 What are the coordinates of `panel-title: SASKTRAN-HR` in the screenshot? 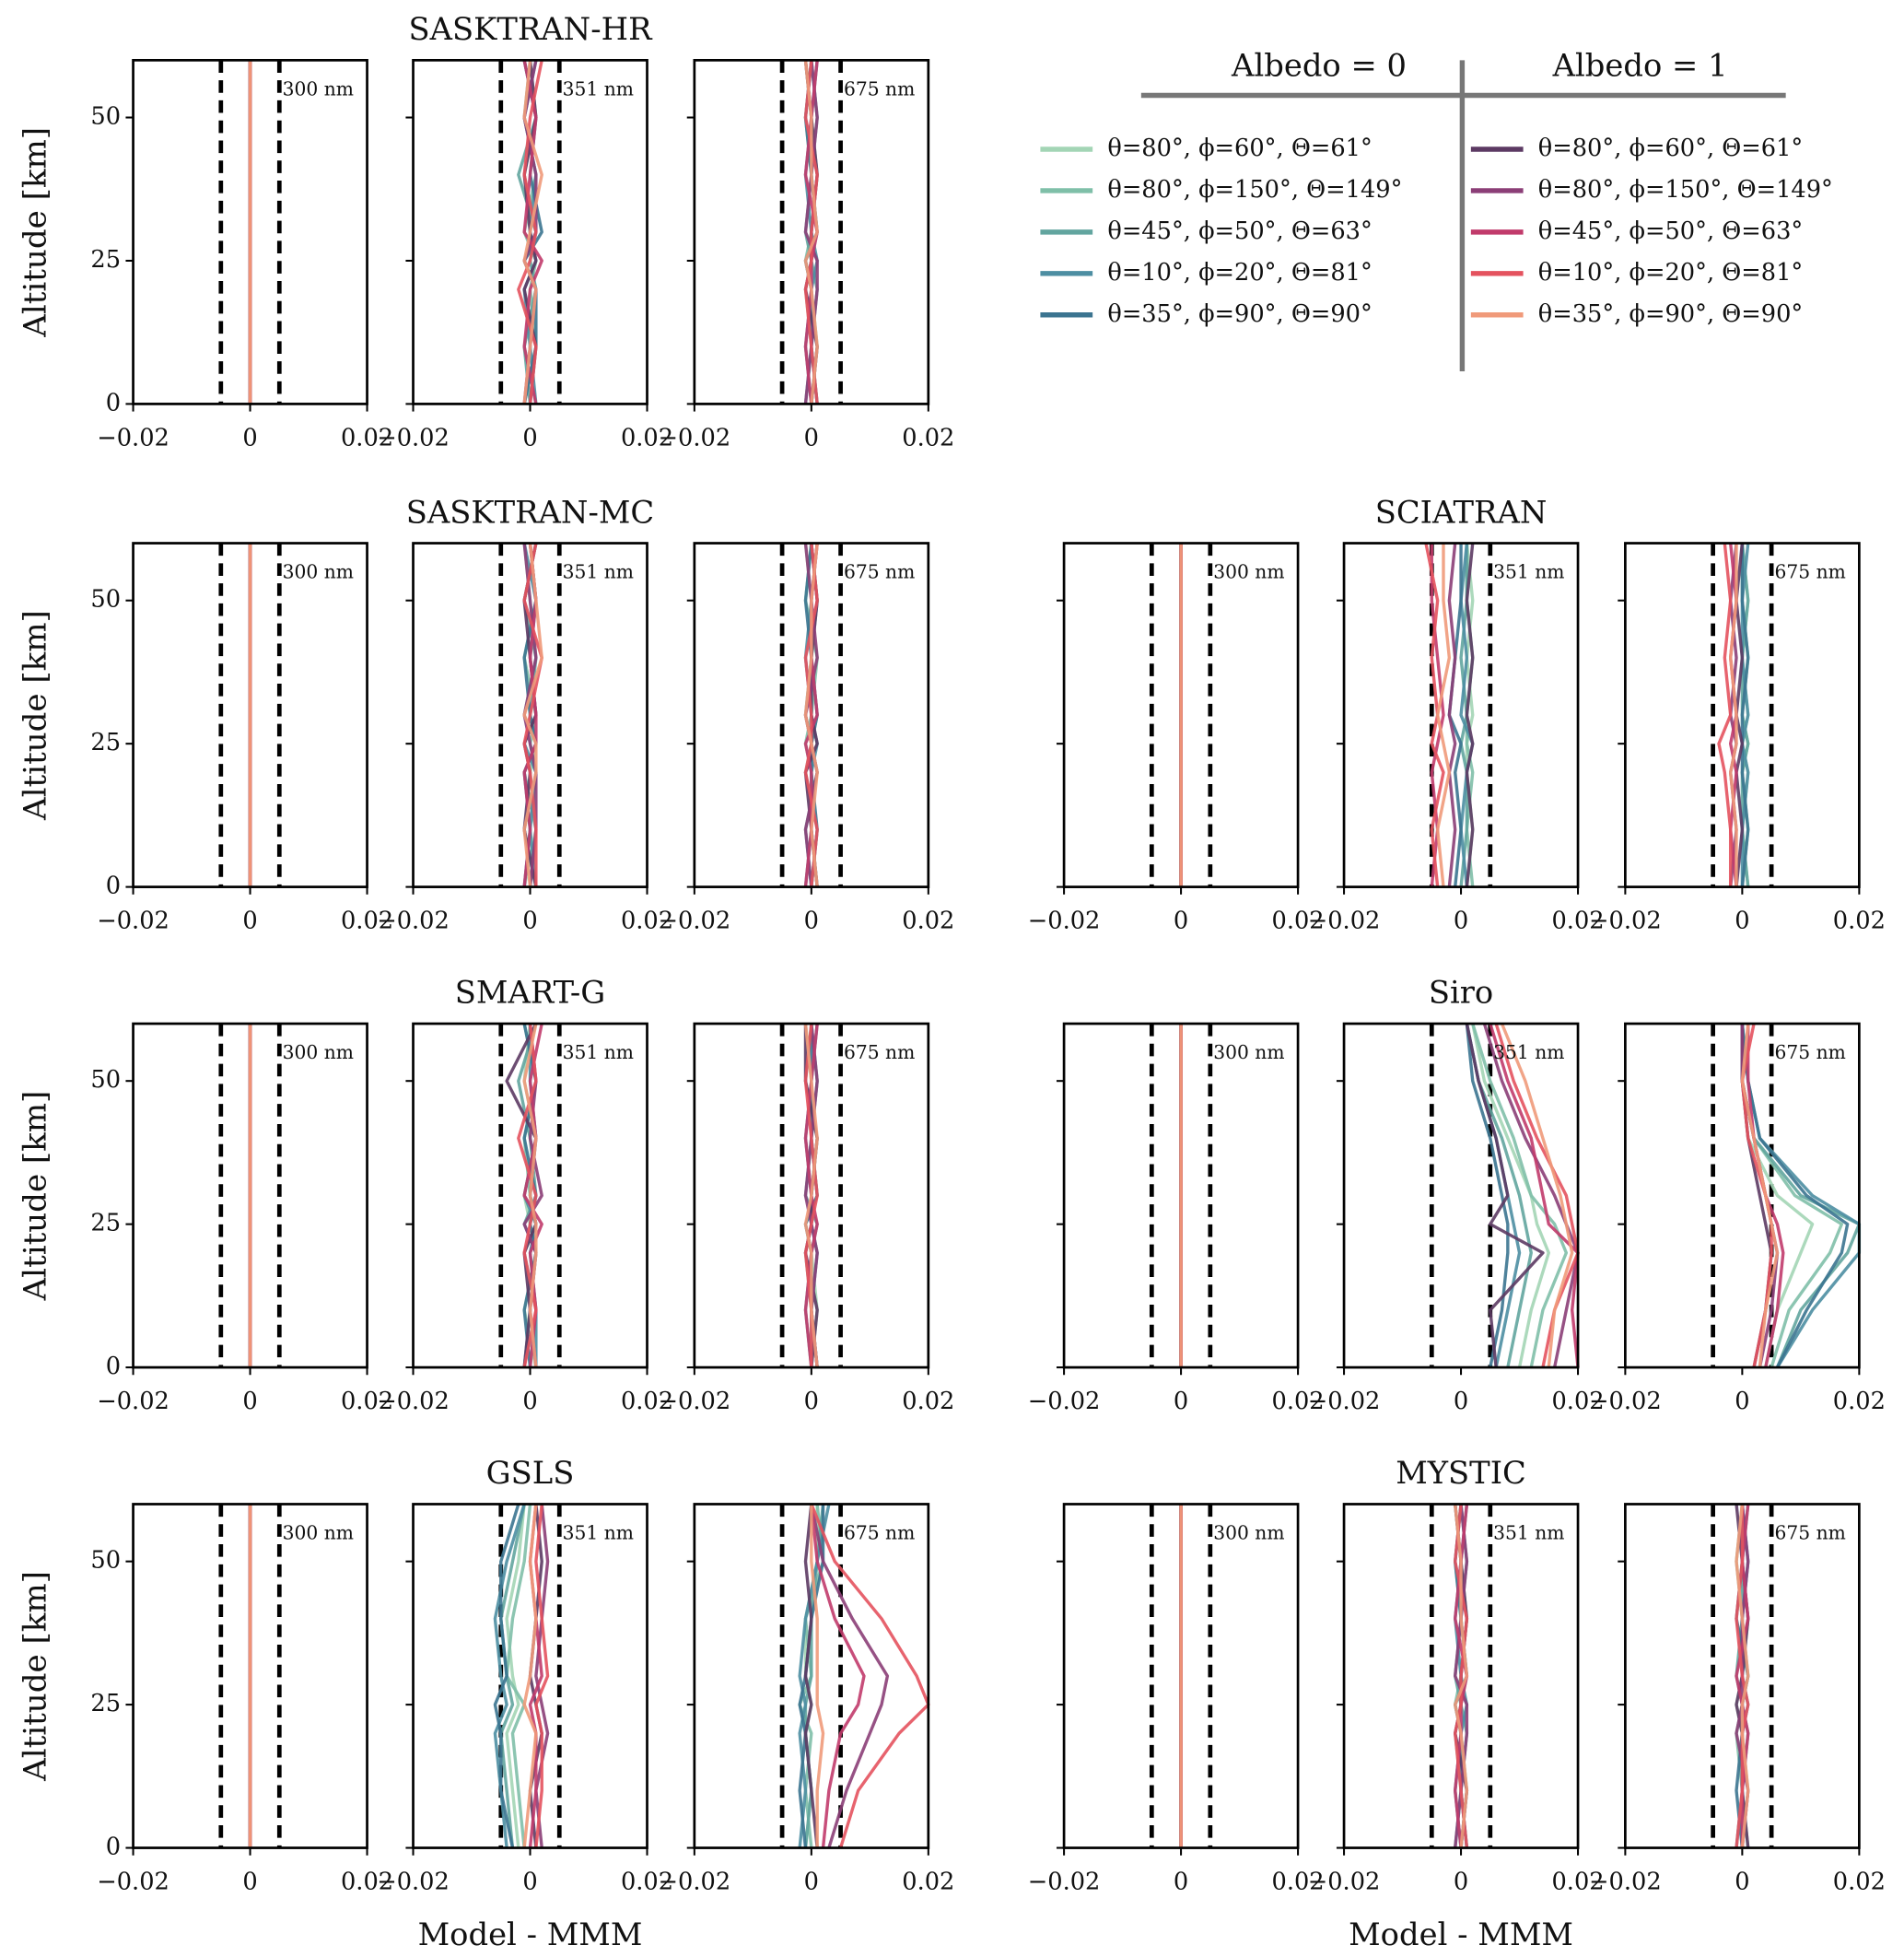 It's located at (531, 29).